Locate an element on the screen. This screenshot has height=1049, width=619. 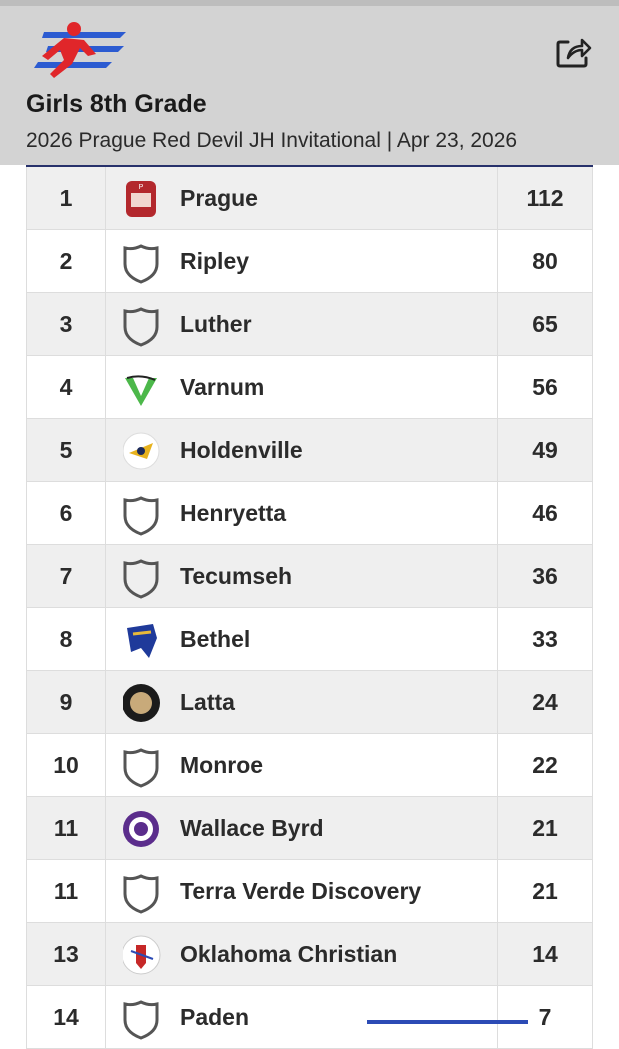
team-name: Luther is located at coordinates (216, 324).